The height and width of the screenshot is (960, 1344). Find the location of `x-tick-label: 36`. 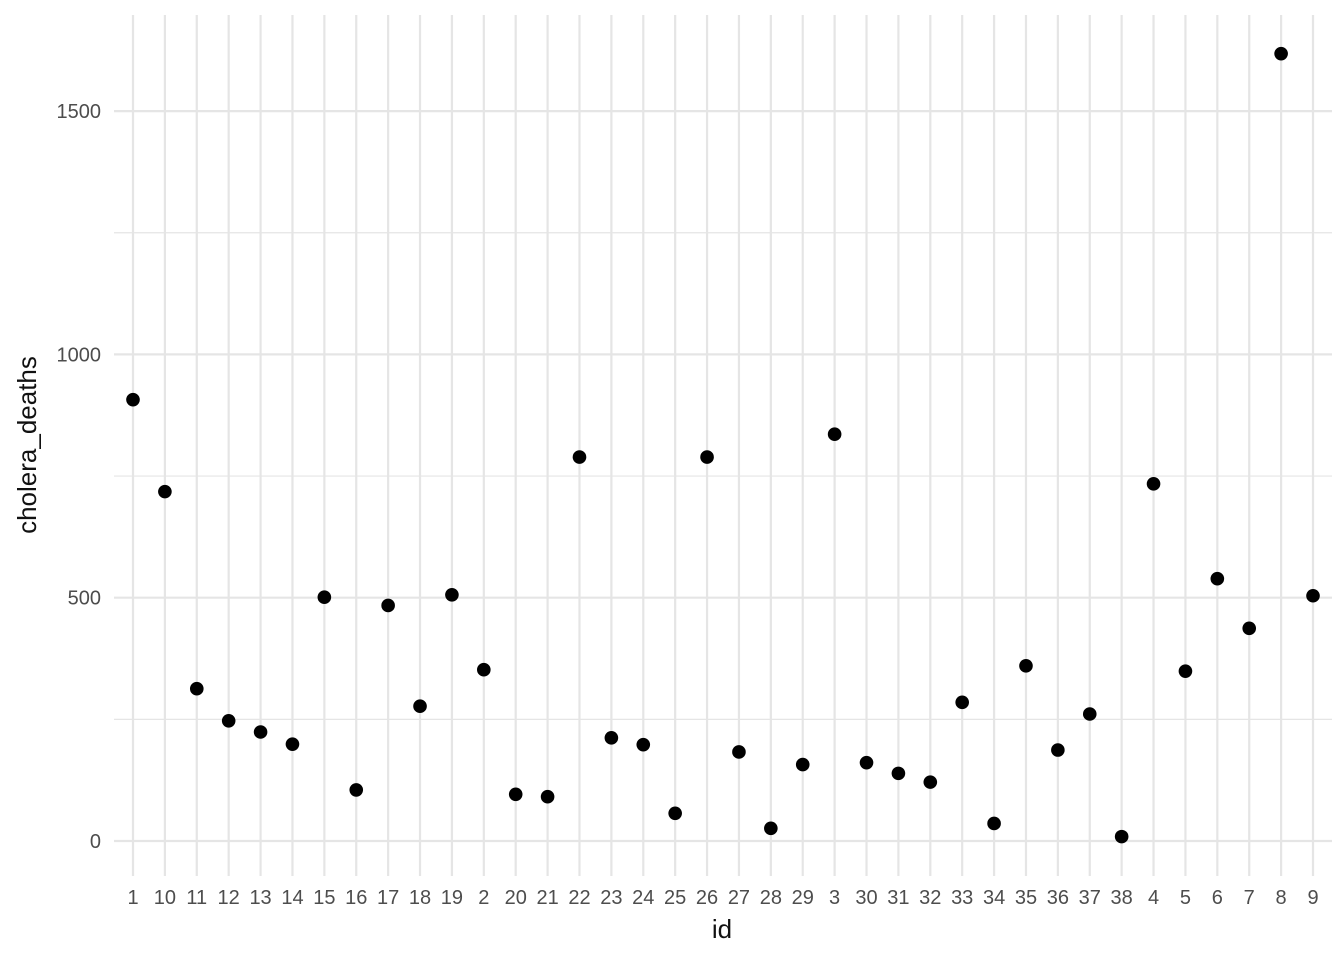

x-tick-label: 36 is located at coordinates (1058, 898).